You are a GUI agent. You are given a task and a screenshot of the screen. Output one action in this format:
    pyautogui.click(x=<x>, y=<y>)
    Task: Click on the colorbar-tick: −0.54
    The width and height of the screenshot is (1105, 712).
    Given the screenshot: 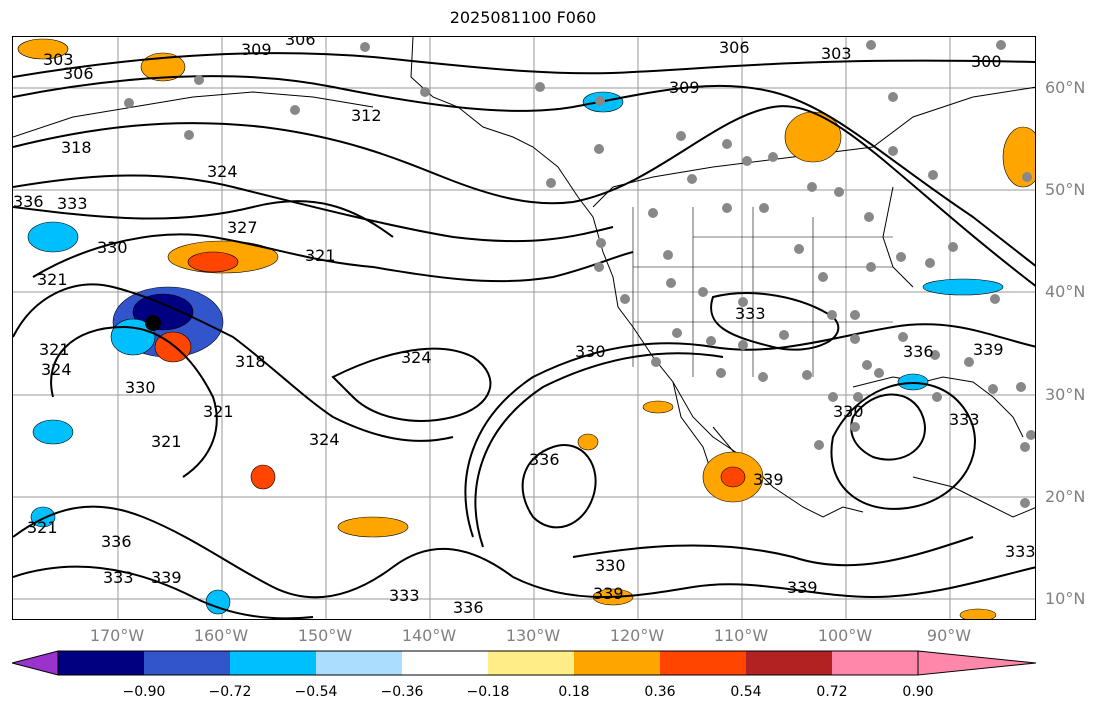 What is the action you would take?
    pyautogui.click(x=316, y=692)
    